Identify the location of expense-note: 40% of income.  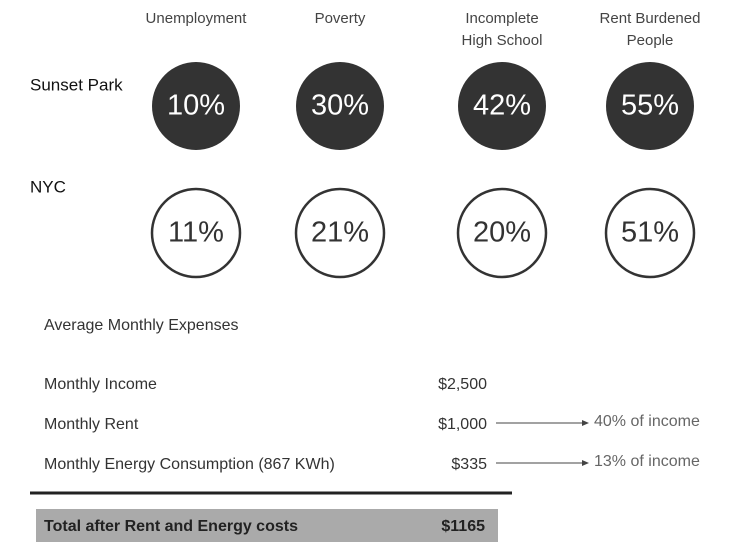
(647, 421).